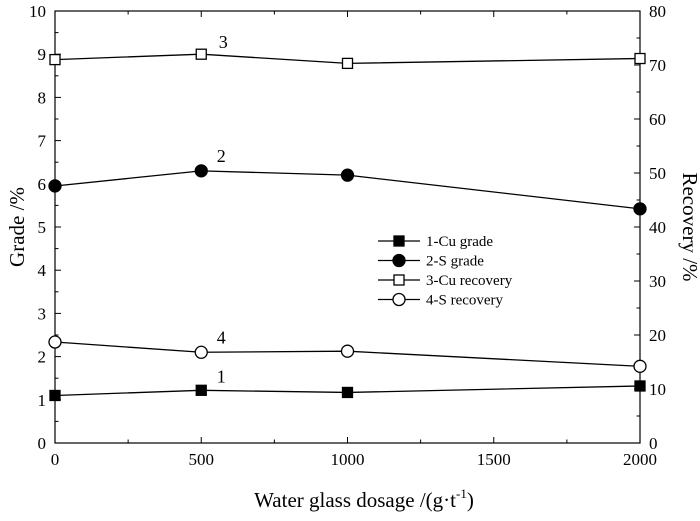 This screenshot has height=521, width=700. Describe the element at coordinates (223, 42) in the screenshot. I see `curve-label-cu-recovery: 3` at that location.